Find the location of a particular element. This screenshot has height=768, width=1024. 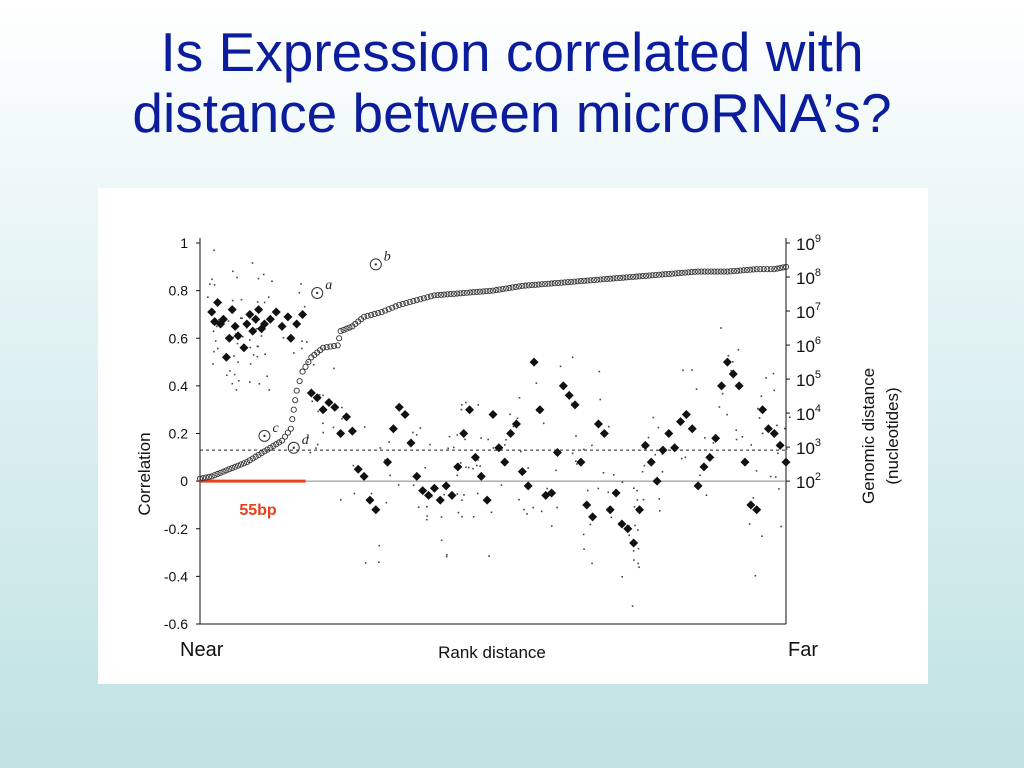

annotation-dot is located at coordinates (375, 264).